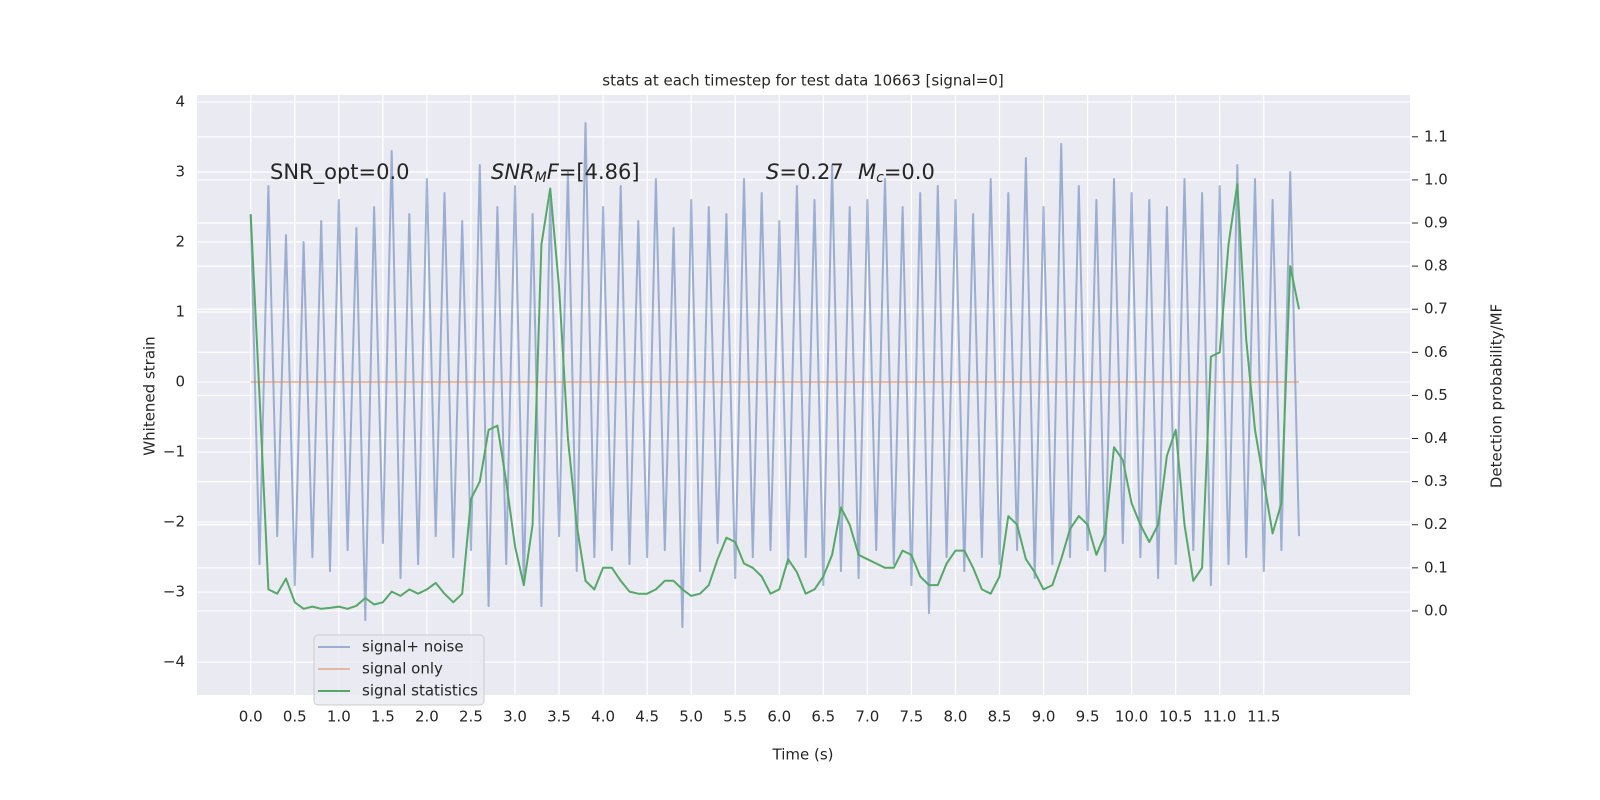  Describe the element at coordinates (383, 717) in the screenshot. I see `x-tick-label: 1.5` at that location.